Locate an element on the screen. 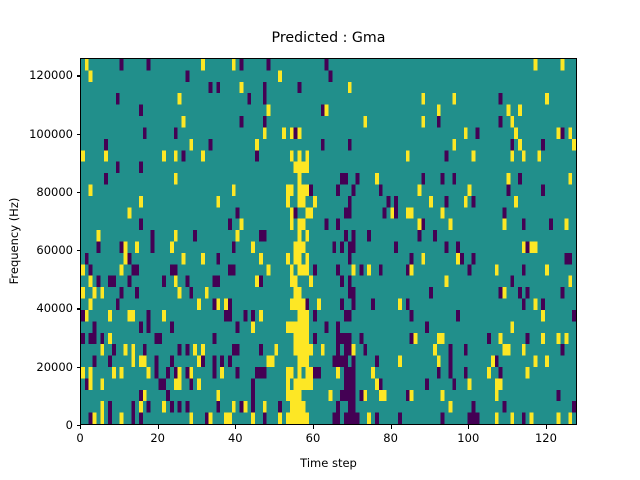 The height and width of the screenshot is (480, 640). x-tick-label: 80 is located at coordinates (390, 438).